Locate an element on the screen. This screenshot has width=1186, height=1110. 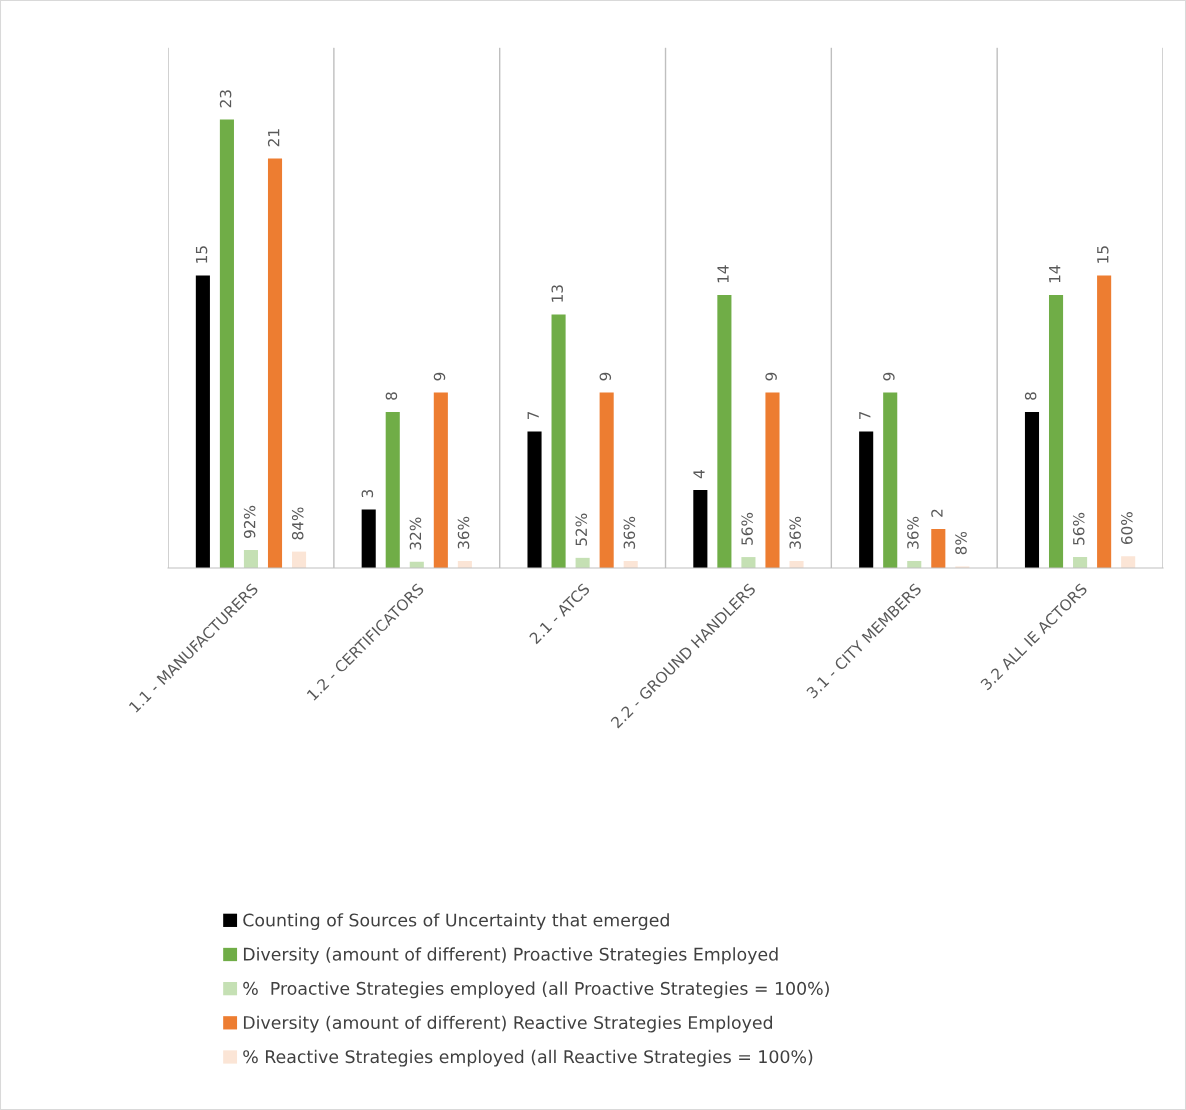
legend-label: Diversity (amount of different) Proactive Strategies Employed is located at coordinates (510, 956).